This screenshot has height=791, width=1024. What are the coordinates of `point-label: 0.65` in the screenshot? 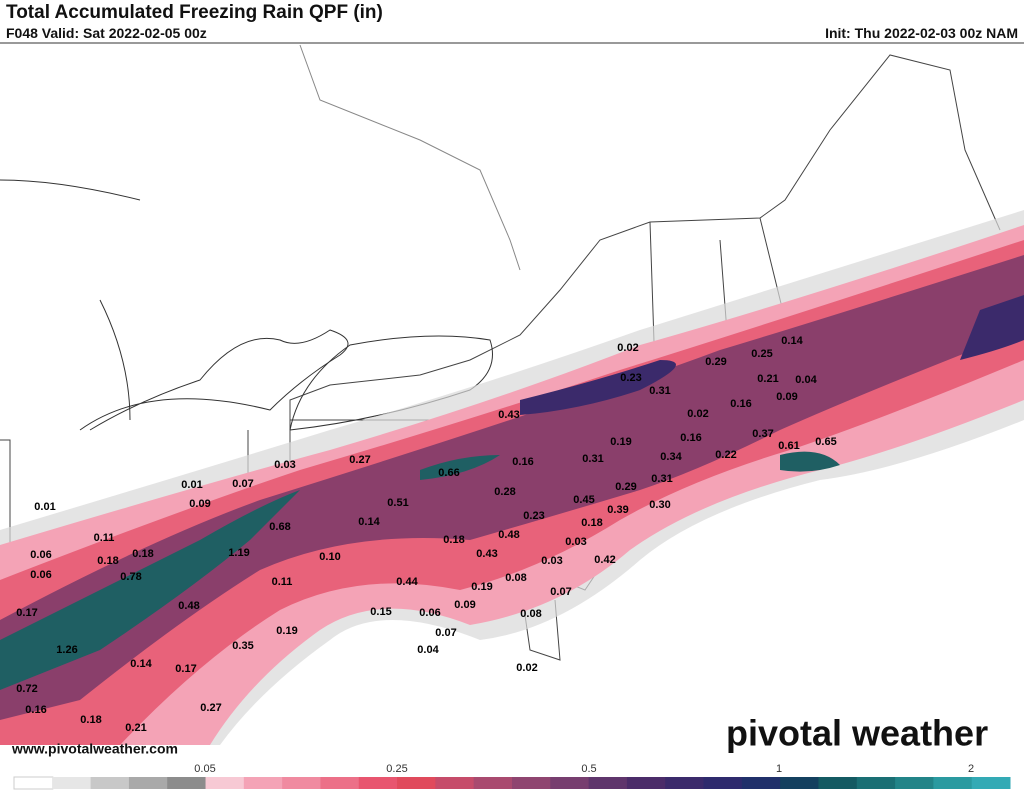 It's located at (825, 442).